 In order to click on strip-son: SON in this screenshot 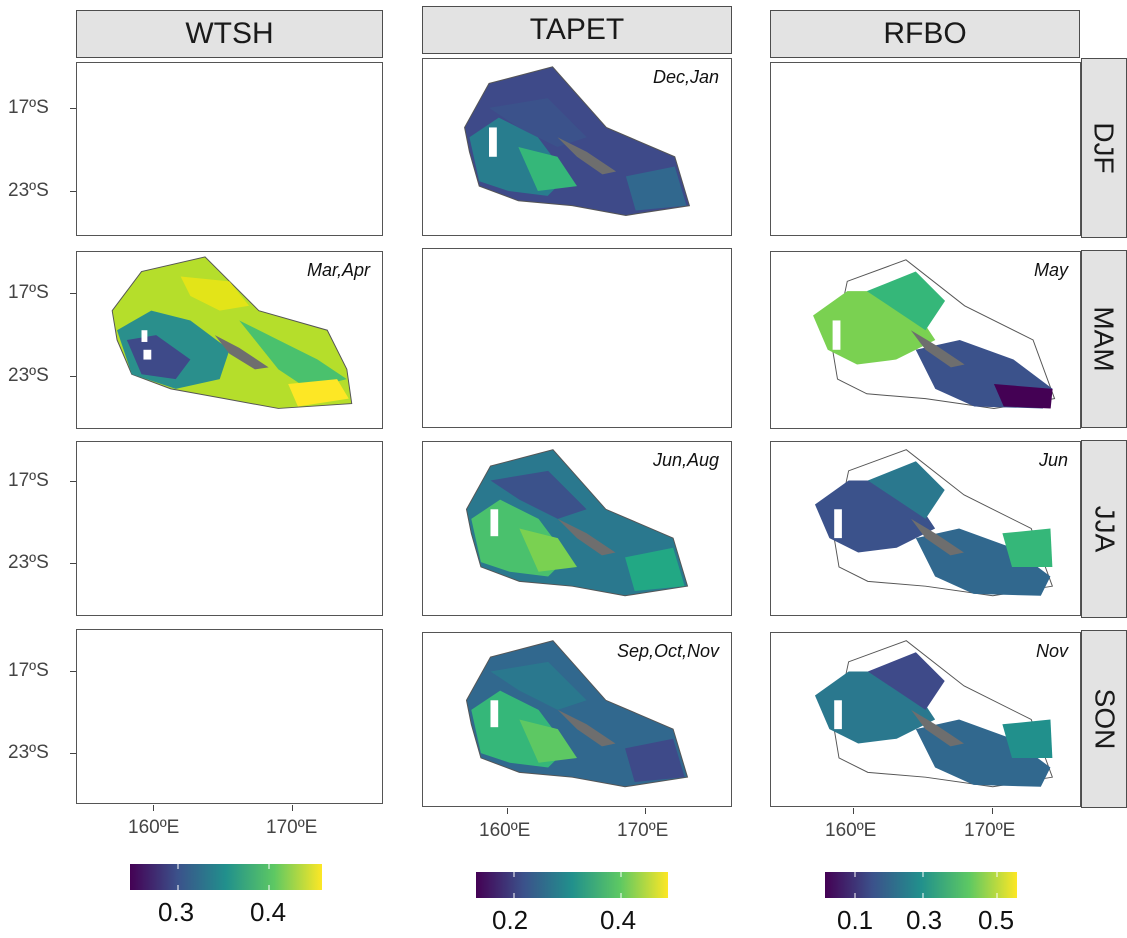, I will do `click(1104, 719)`.